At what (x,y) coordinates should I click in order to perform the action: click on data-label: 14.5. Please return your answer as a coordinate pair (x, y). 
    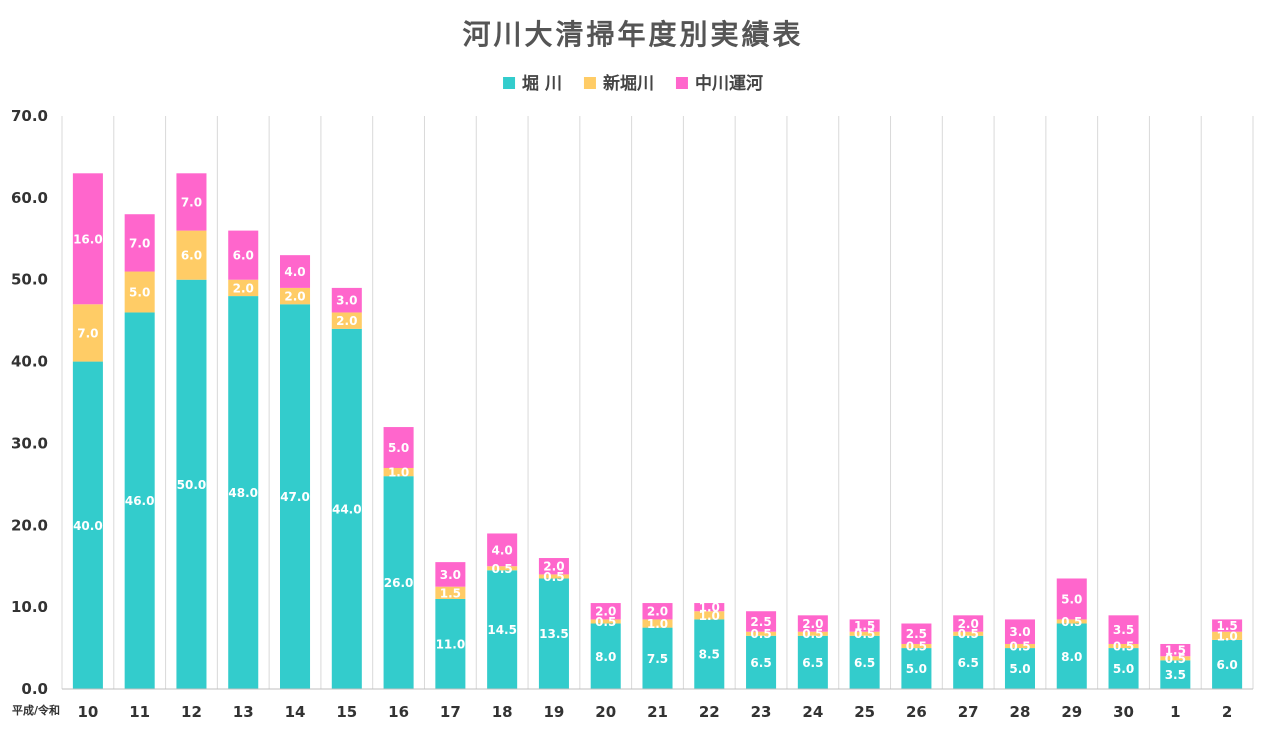
    Looking at the image, I should click on (502, 630).